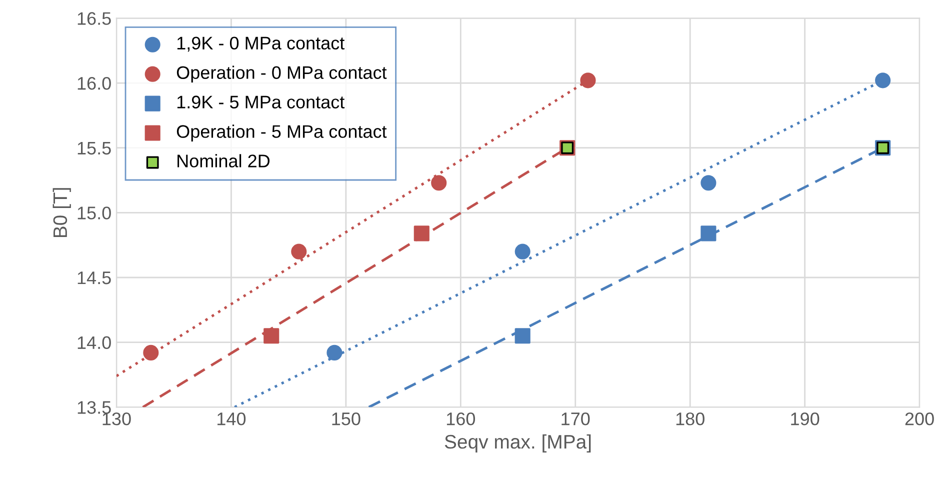  What do you see at coordinates (261, 44) in the screenshot?
I see `legend-label: 1,9K - 0 MPa contact` at bounding box center [261, 44].